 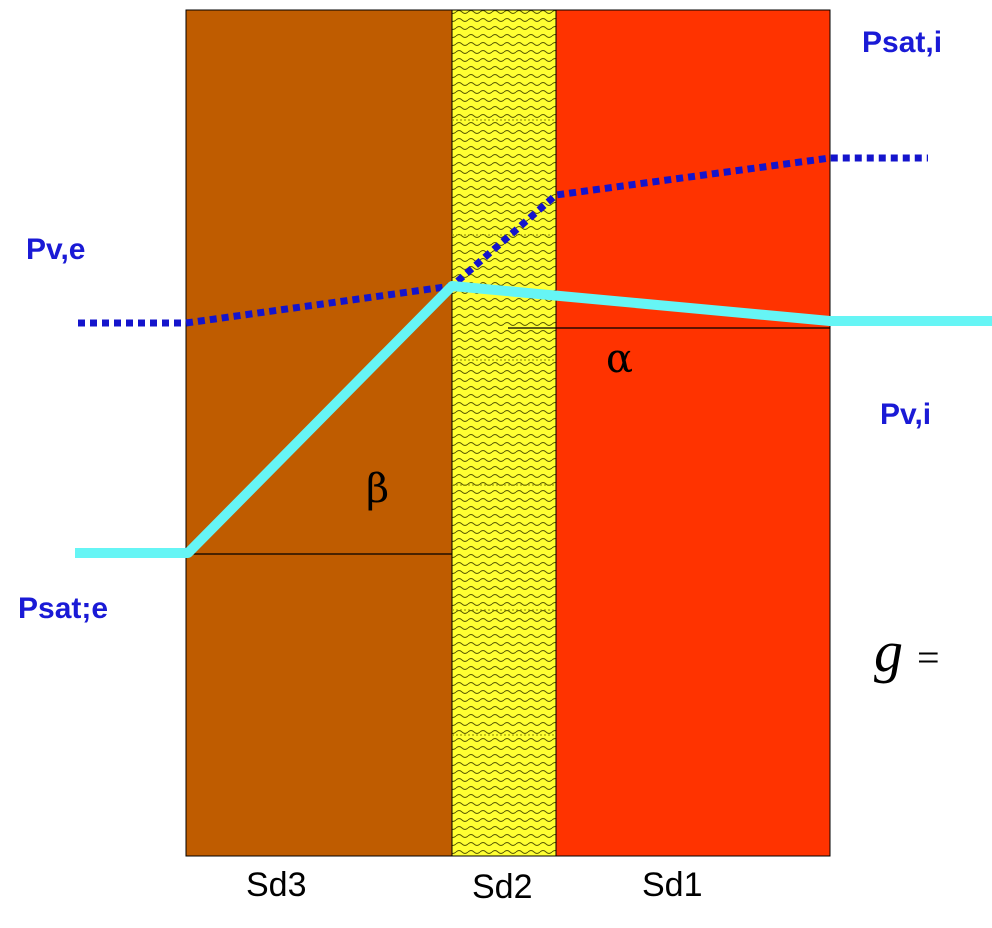 I want to click on angle-alpha-symbol: α, so click(x=620, y=359).